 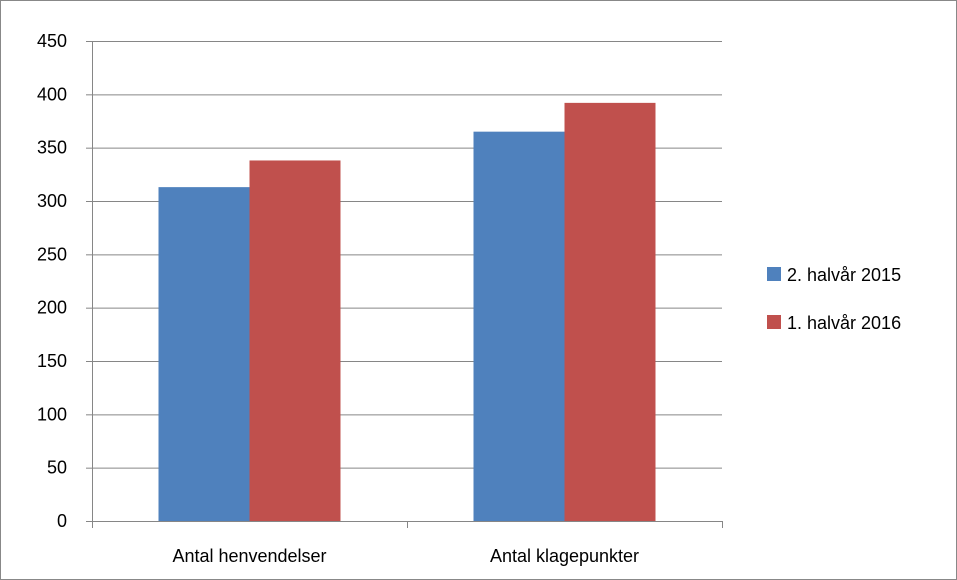 I want to click on x-tick-label: Antal klagepunkter, so click(x=564, y=556).